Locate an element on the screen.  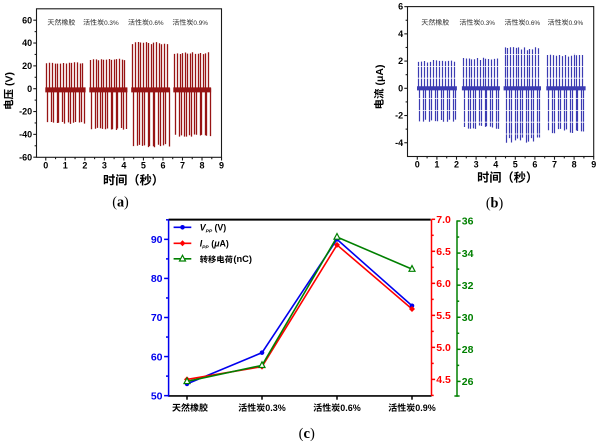
svg-text: -20 is located at coordinates (25, 112).